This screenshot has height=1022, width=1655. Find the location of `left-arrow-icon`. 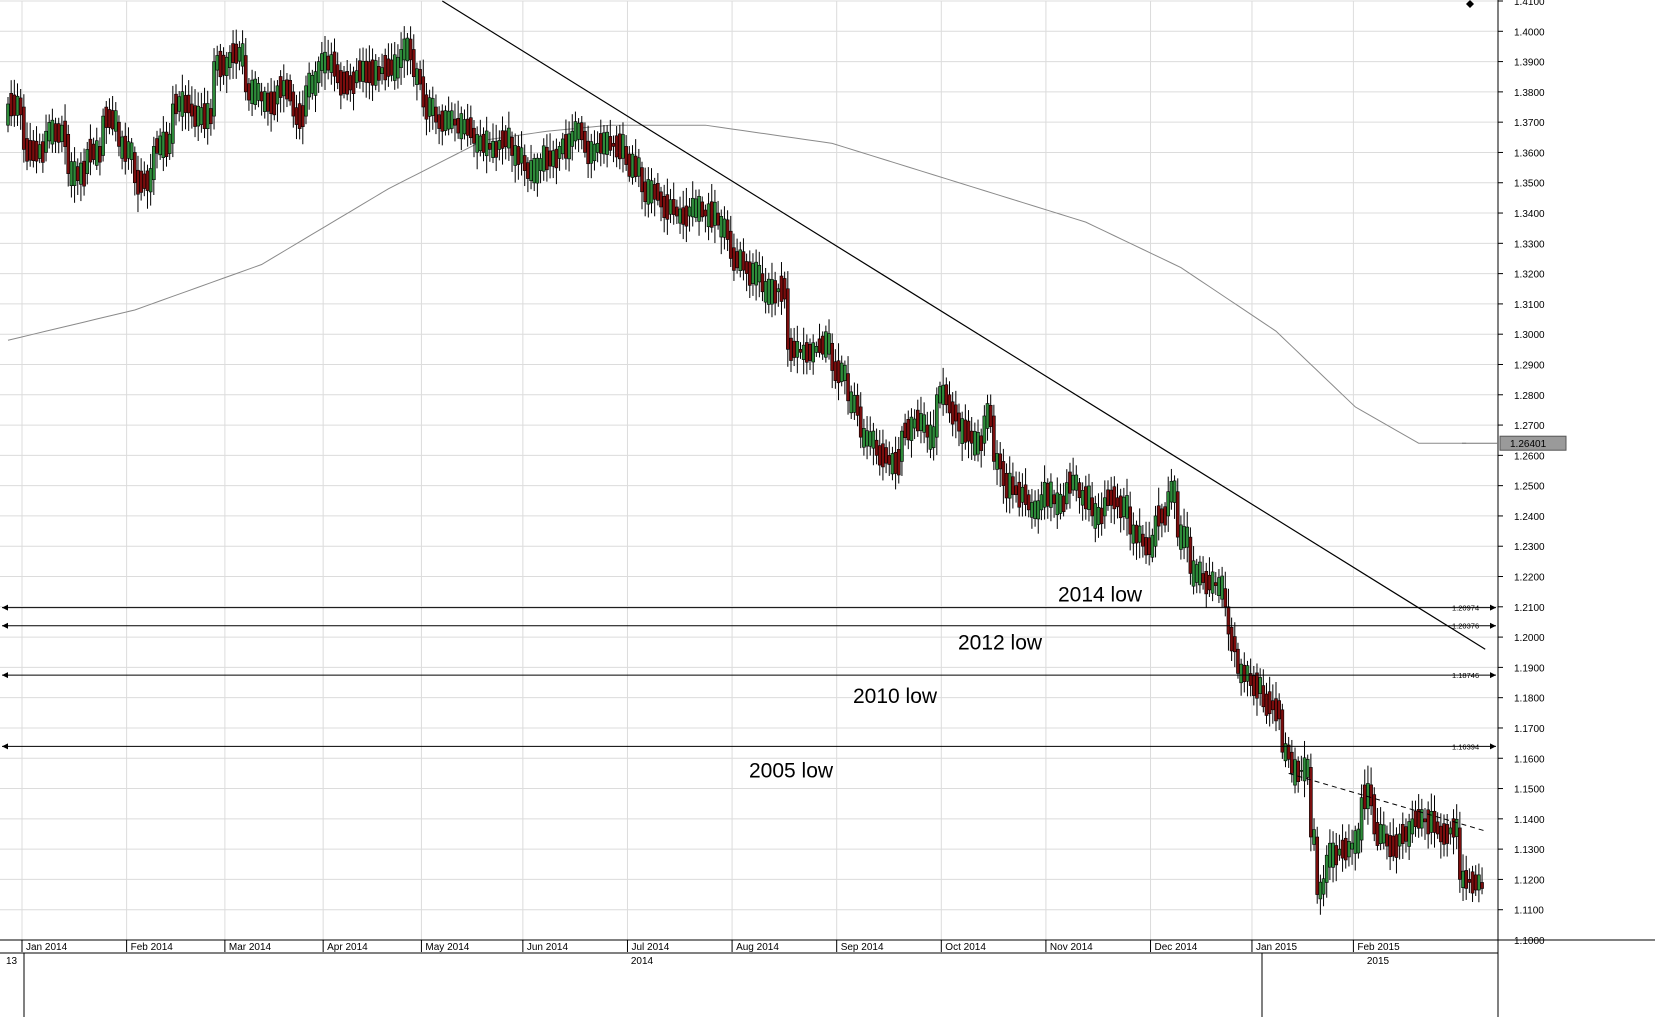

left-arrow-icon is located at coordinates (5, 607).